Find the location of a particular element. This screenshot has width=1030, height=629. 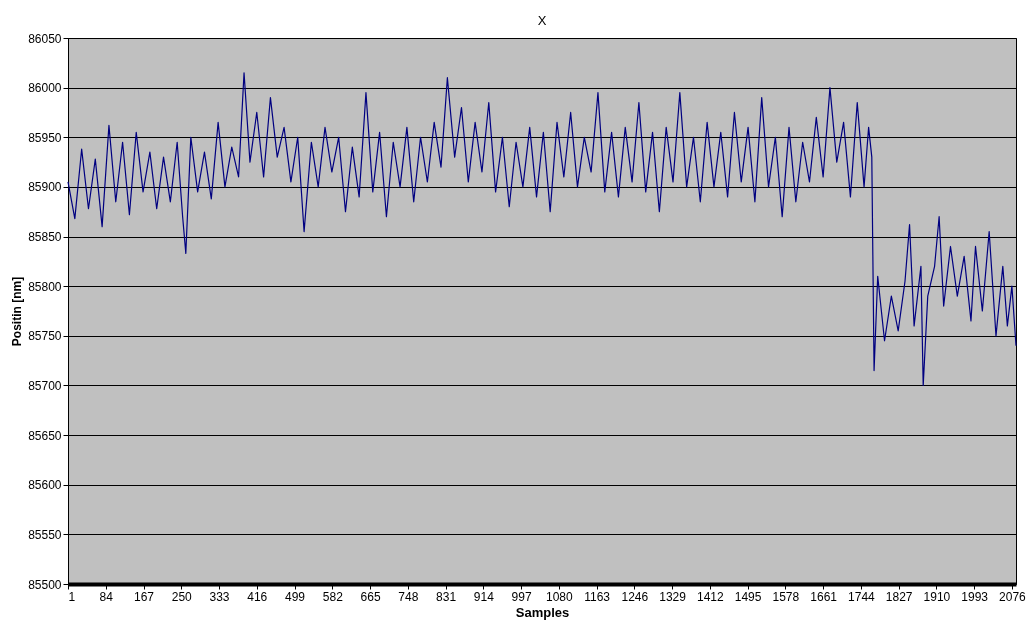

x-tick-label: 1827 is located at coordinates (899, 596).